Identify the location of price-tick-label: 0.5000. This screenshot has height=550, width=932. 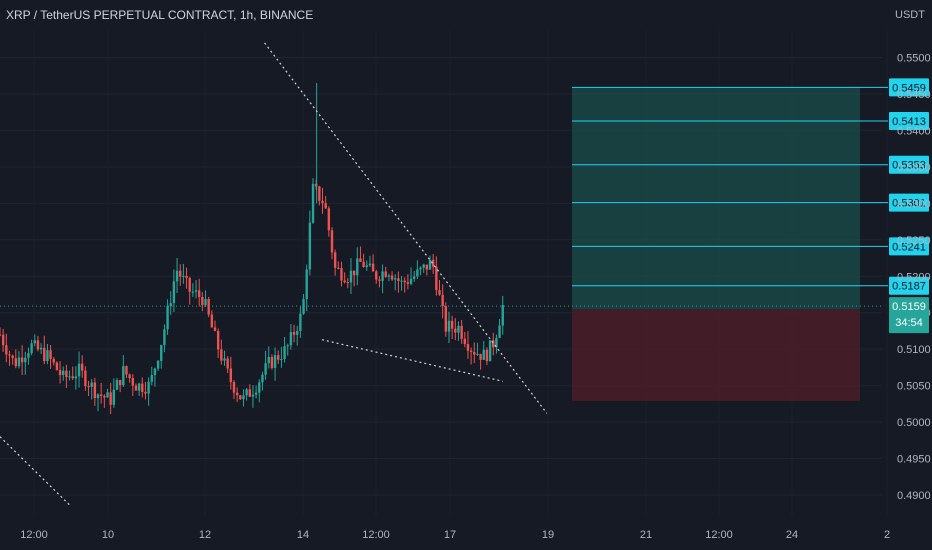
(914, 423).